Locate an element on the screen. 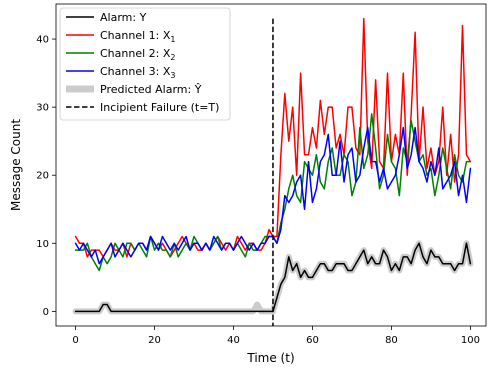  legend-label: Channel 3: X3 is located at coordinates (138, 72).